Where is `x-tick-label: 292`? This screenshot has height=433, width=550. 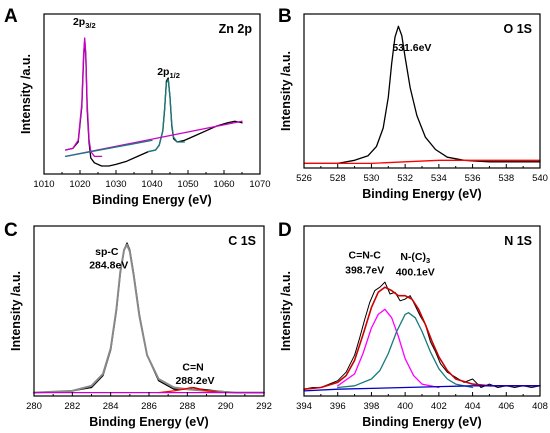 x-tick-label: 292 is located at coordinates (264, 406).